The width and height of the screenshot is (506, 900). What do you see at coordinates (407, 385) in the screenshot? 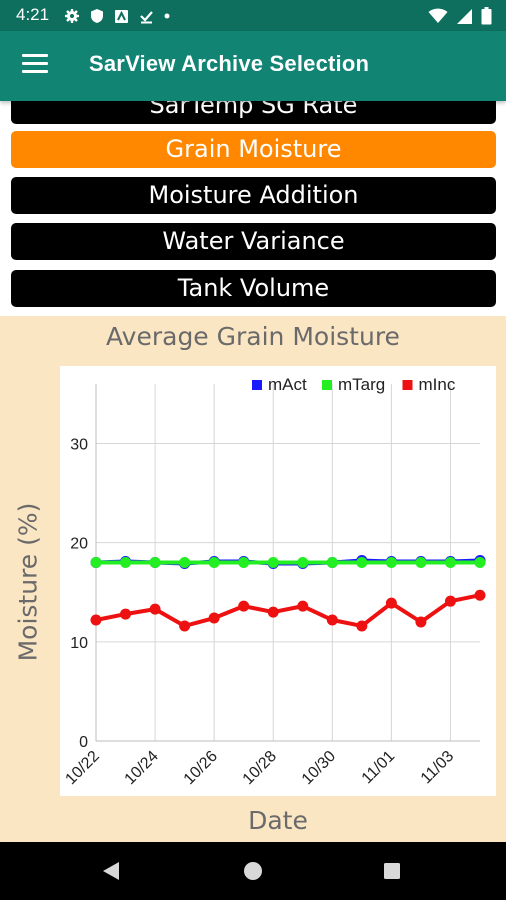
I see `legend-swatch-mInc` at bounding box center [407, 385].